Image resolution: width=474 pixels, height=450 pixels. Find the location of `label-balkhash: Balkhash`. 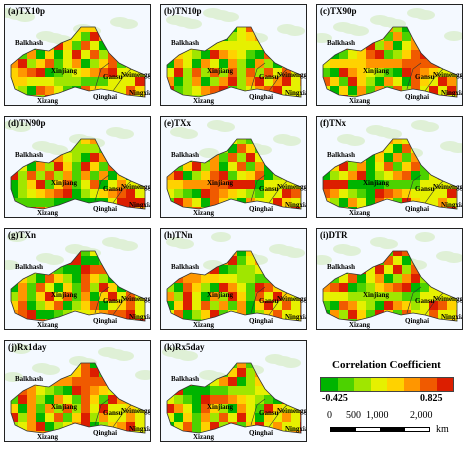

label-balkhash: Balkhash is located at coordinates (341, 155).